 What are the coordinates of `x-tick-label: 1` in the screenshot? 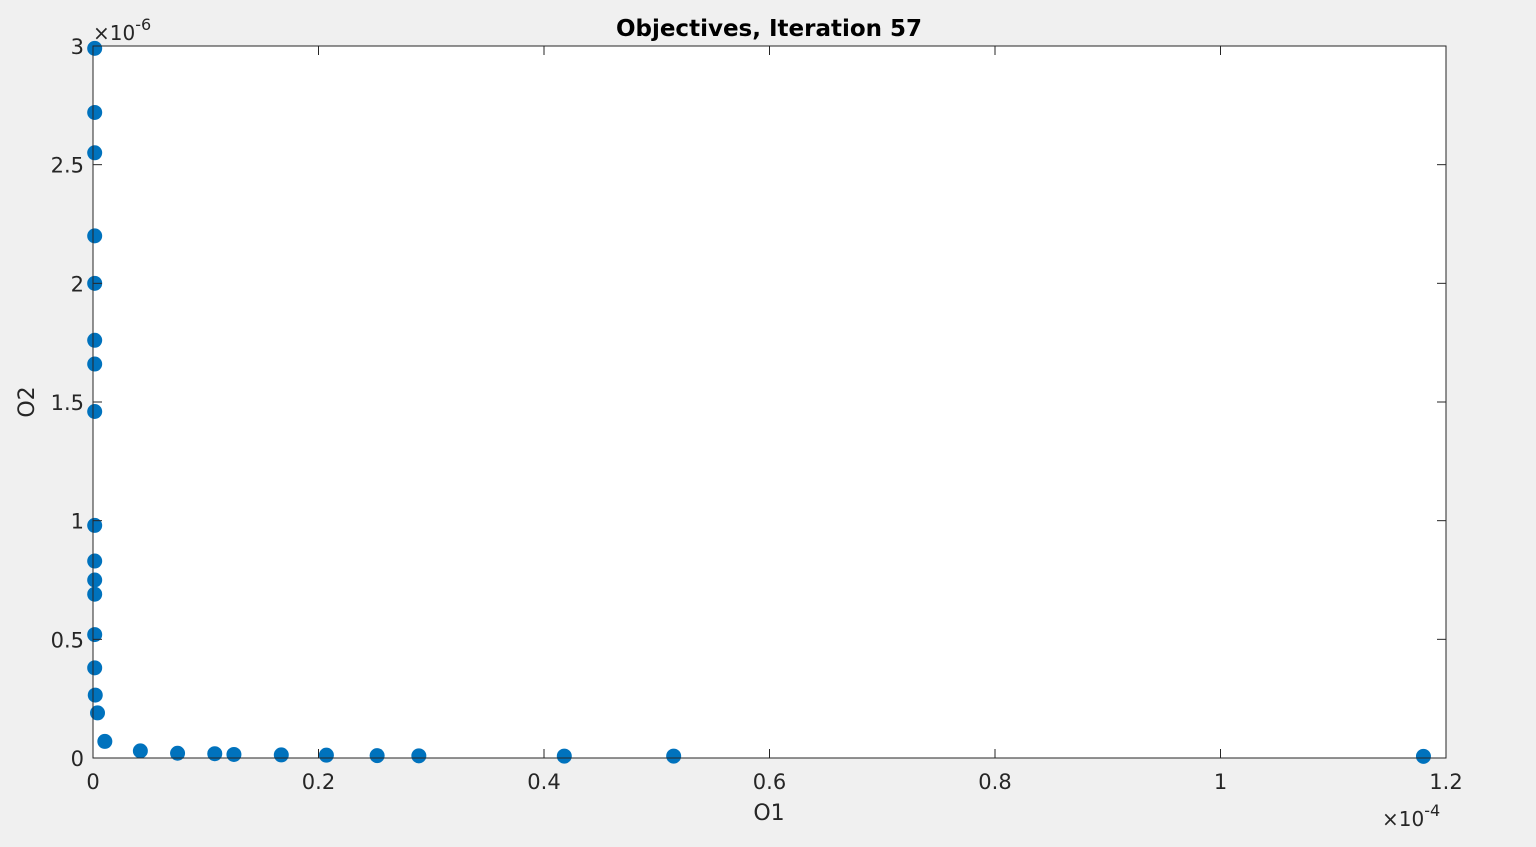 It's located at (1220, 782).